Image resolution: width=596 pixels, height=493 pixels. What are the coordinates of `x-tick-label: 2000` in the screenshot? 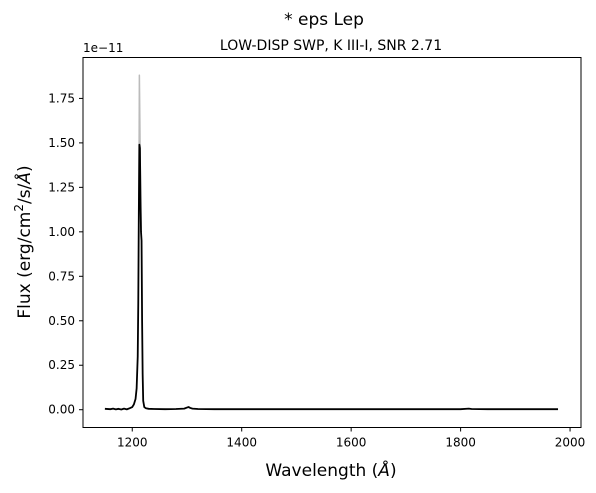 It's located at (570, 443).